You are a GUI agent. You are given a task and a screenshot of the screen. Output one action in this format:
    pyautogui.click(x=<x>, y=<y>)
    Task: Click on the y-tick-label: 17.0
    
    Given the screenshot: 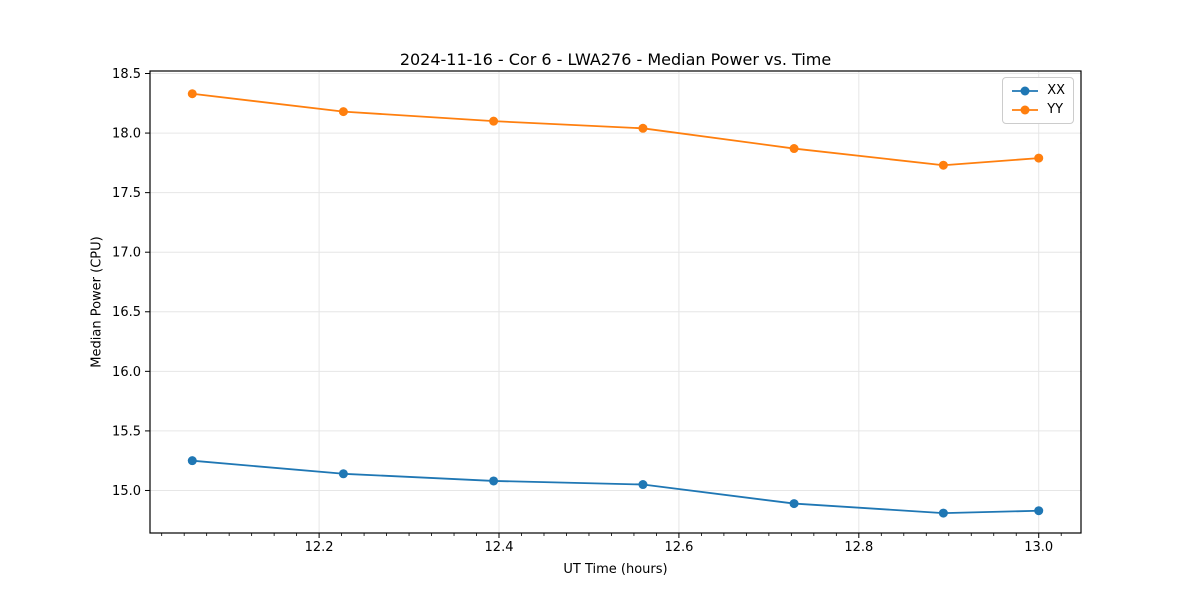 What is the action you would take?
    pyautogui.click(x=126, y=253)
    